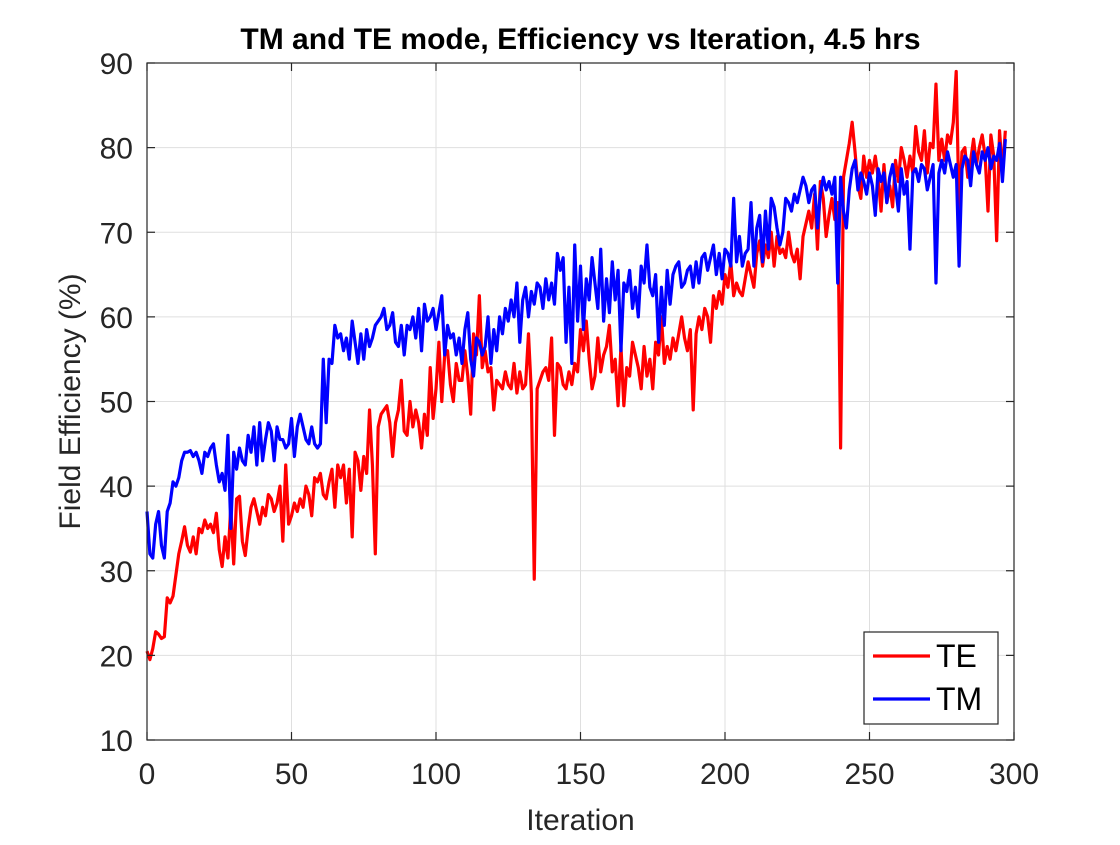 This screenshot has height=845, width=1120. Describe the element at coordinates (116, 572) in the screenshot. I see `y-tick-label: 30` at that location.